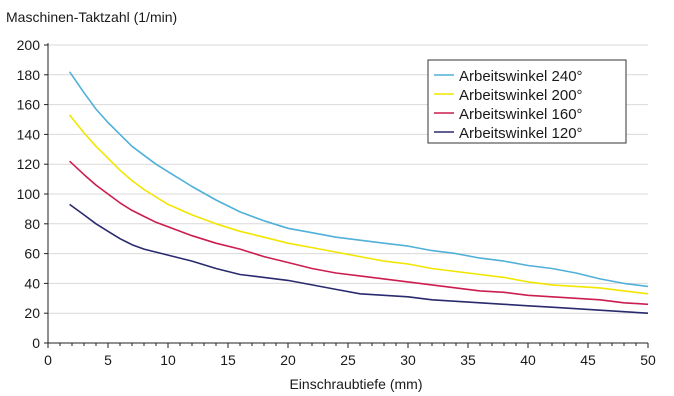 The height and width of the screenshot is (396, 674). Describe the element at coordinates (648, 360) in the screenshot. I see `x-tick-label: 50` at that location.